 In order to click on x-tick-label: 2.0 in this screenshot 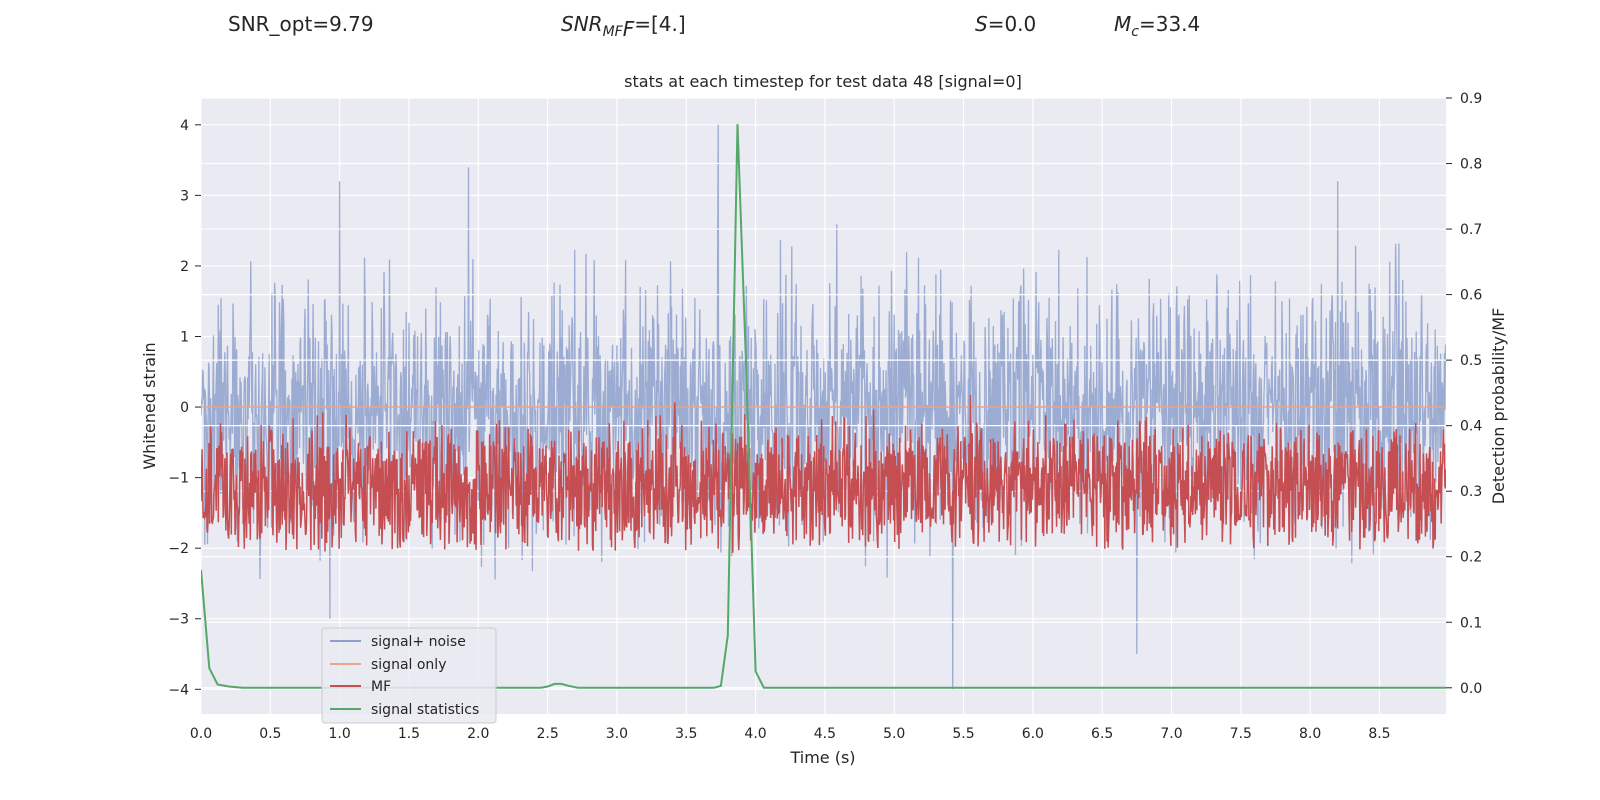, I will do `click(478, 734)`.